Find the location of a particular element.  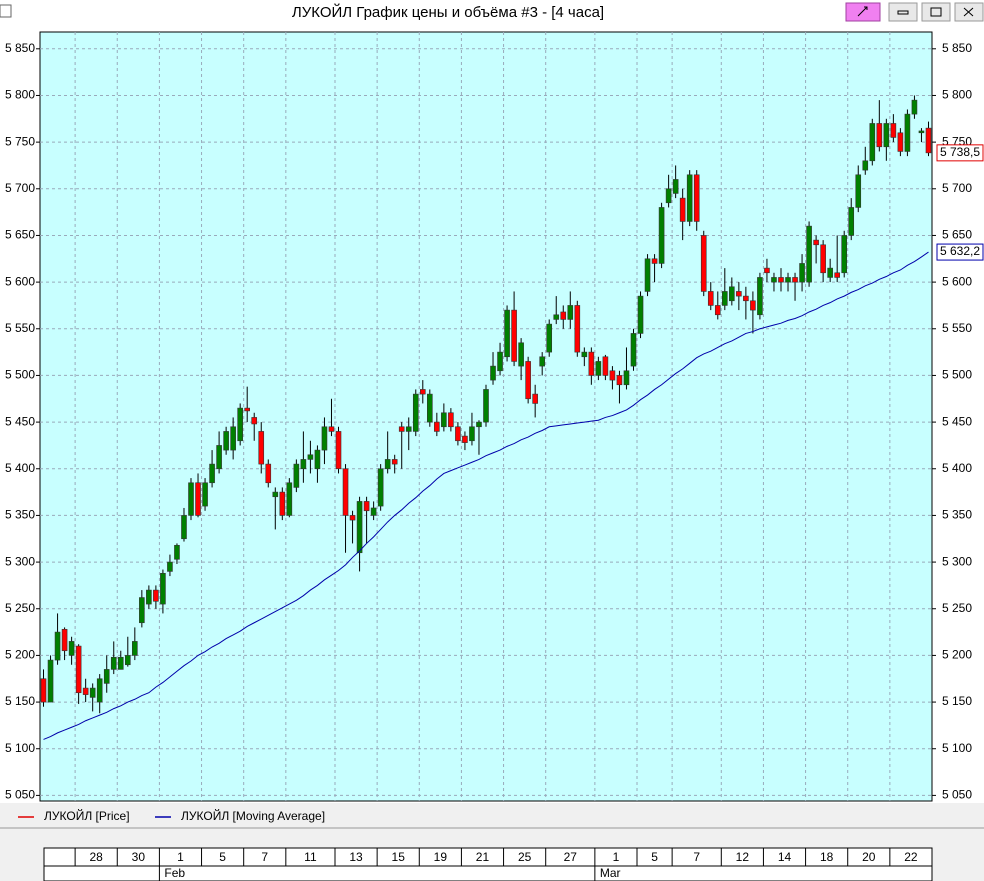

y2-tick-label: 5 850 is located at coordinates (957, 48).